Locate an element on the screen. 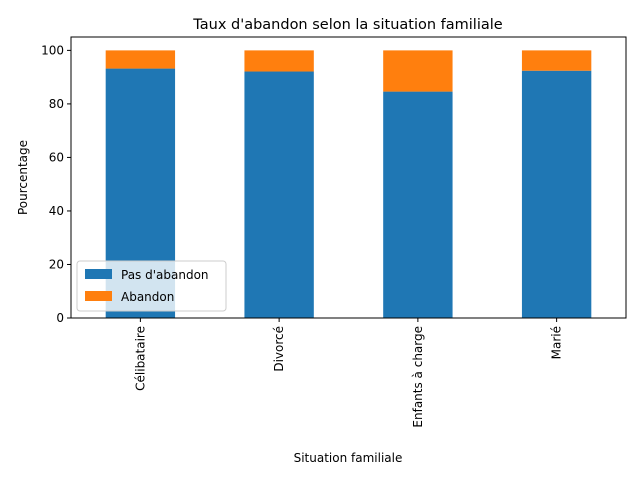  legend: Pas d'abandon Abandon is located at coordinates (151, 286).